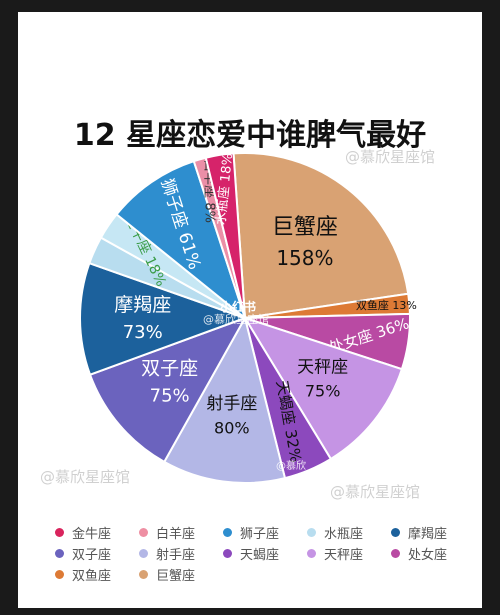  I want to click on watermark-bottom-right: @慕欣星座馆, so click(375, 492).